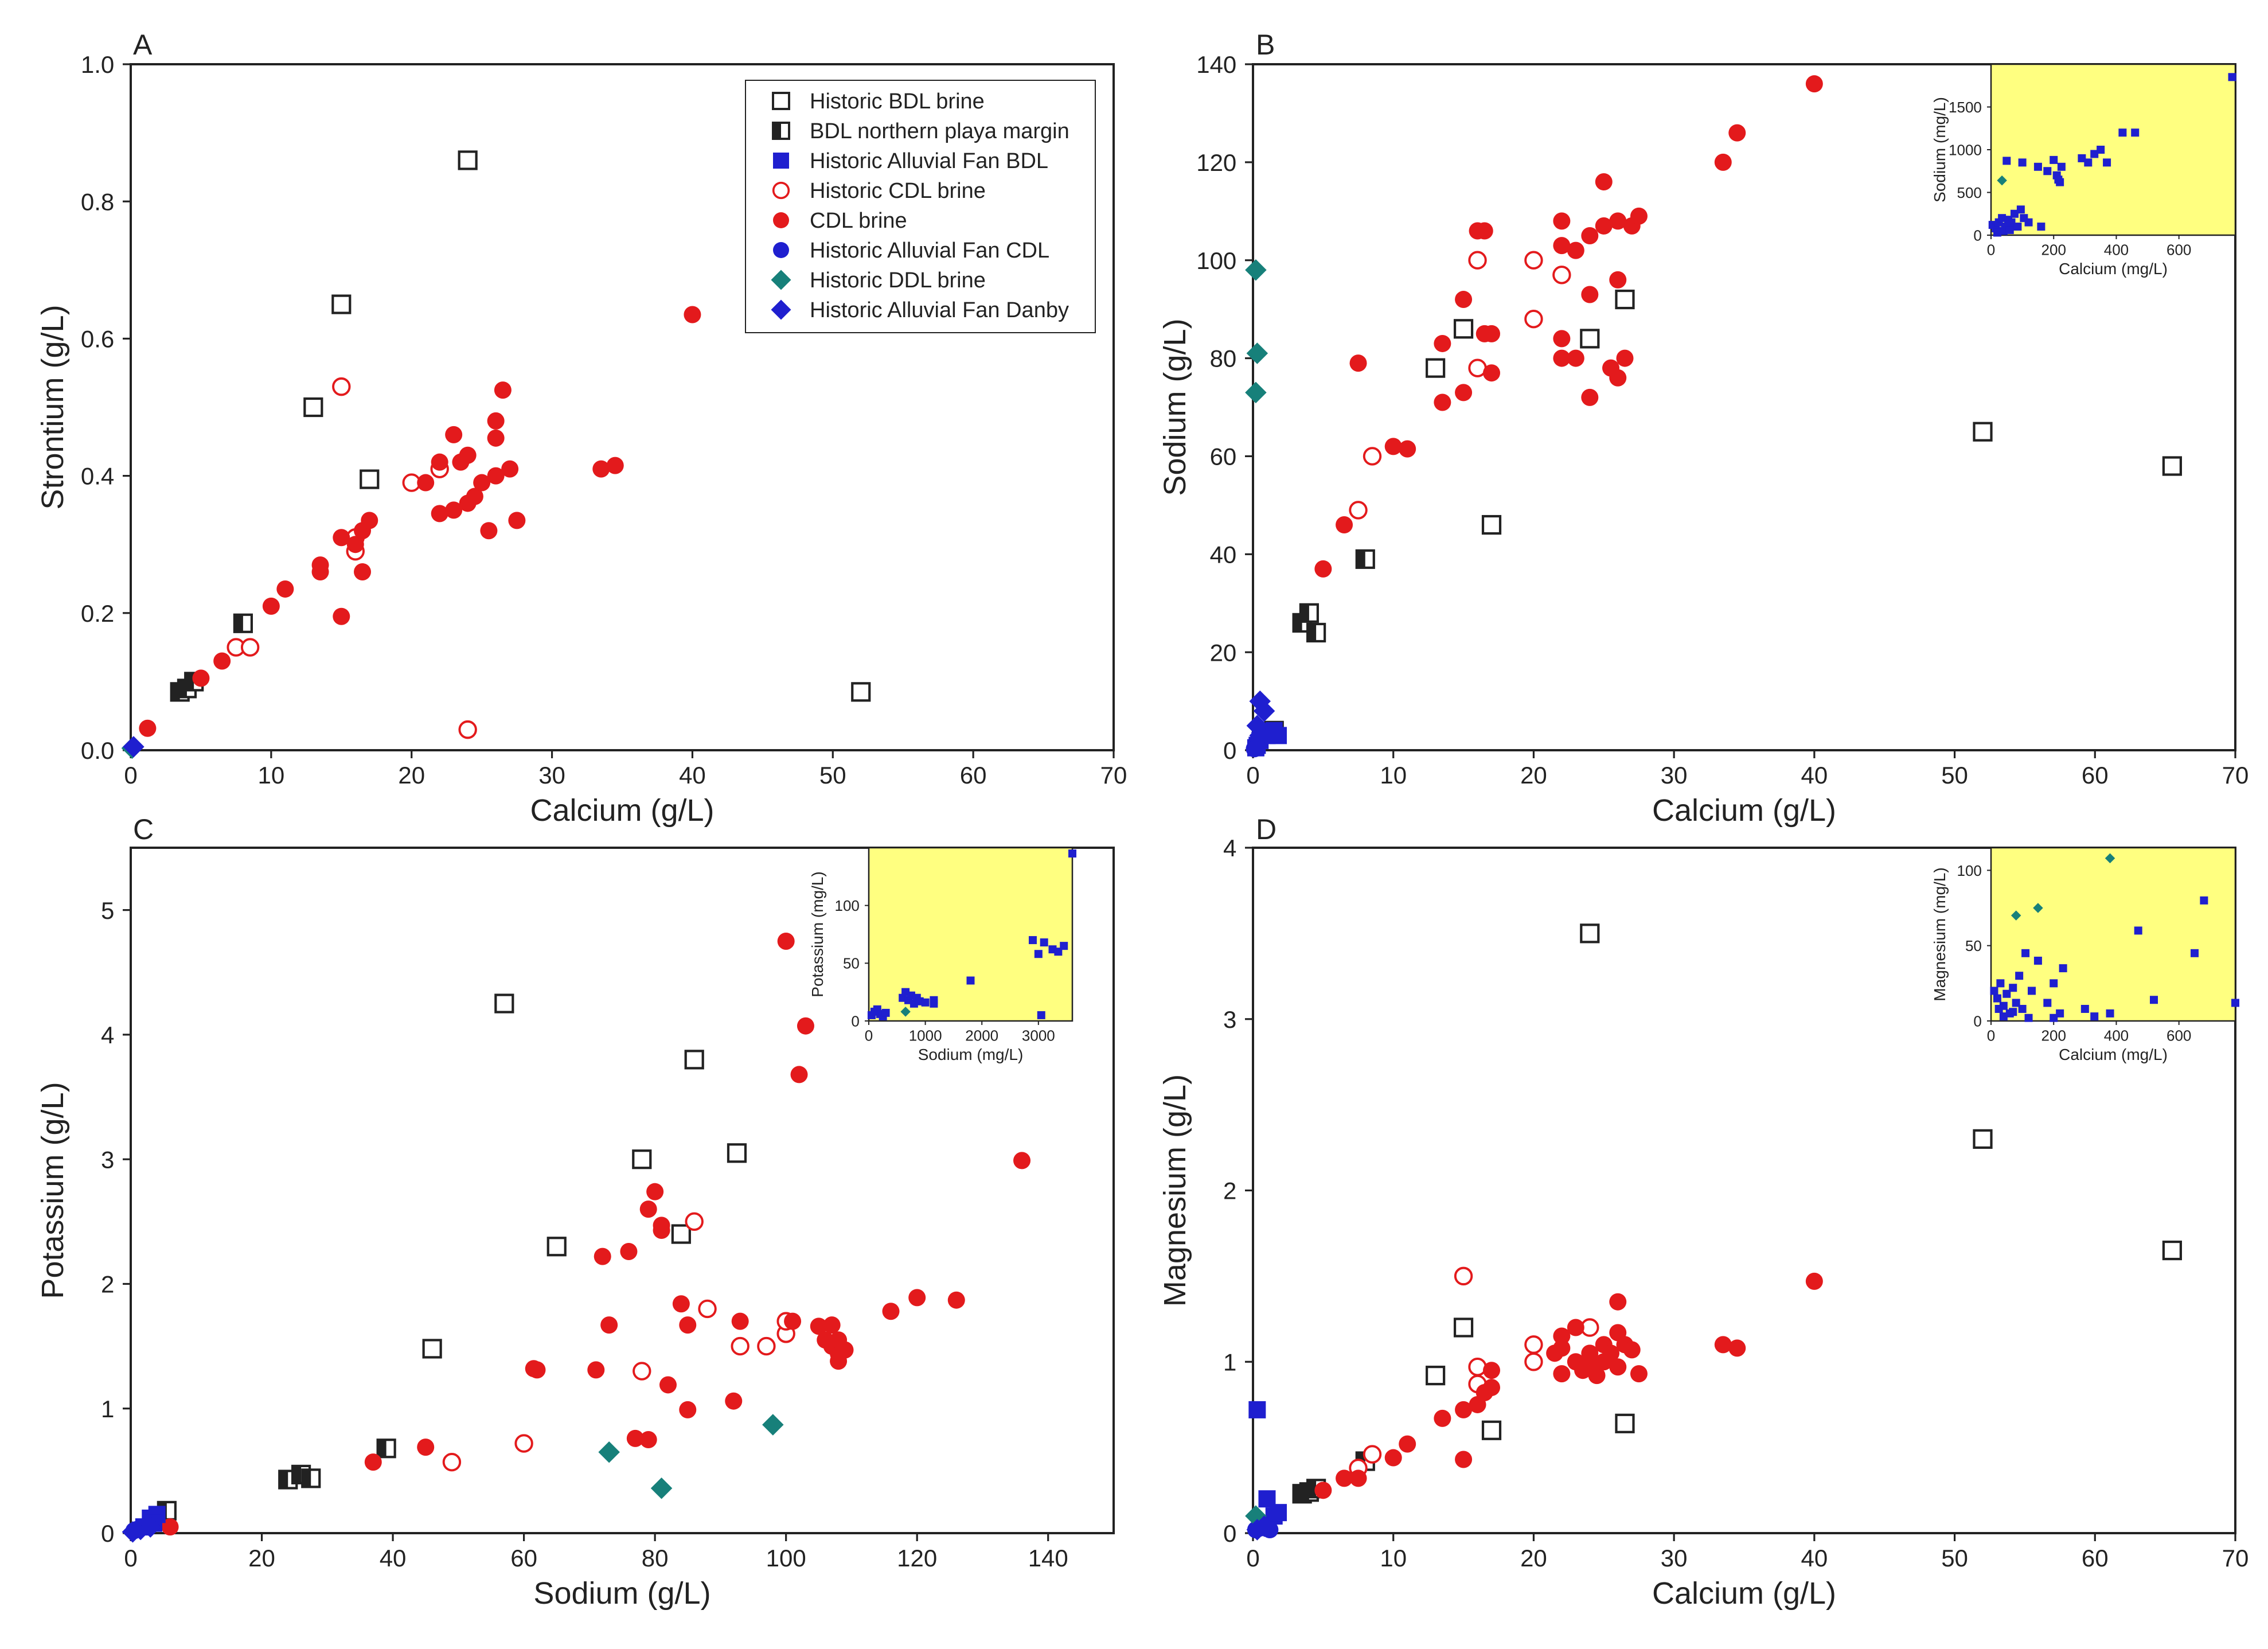 This screenshot has width=2268, height=1649. What do you see at coordinates (929, 161) in the screenshot?
I see `legend-label: Historic Alluvial Fan BDL` at bounding box center [929, 161].